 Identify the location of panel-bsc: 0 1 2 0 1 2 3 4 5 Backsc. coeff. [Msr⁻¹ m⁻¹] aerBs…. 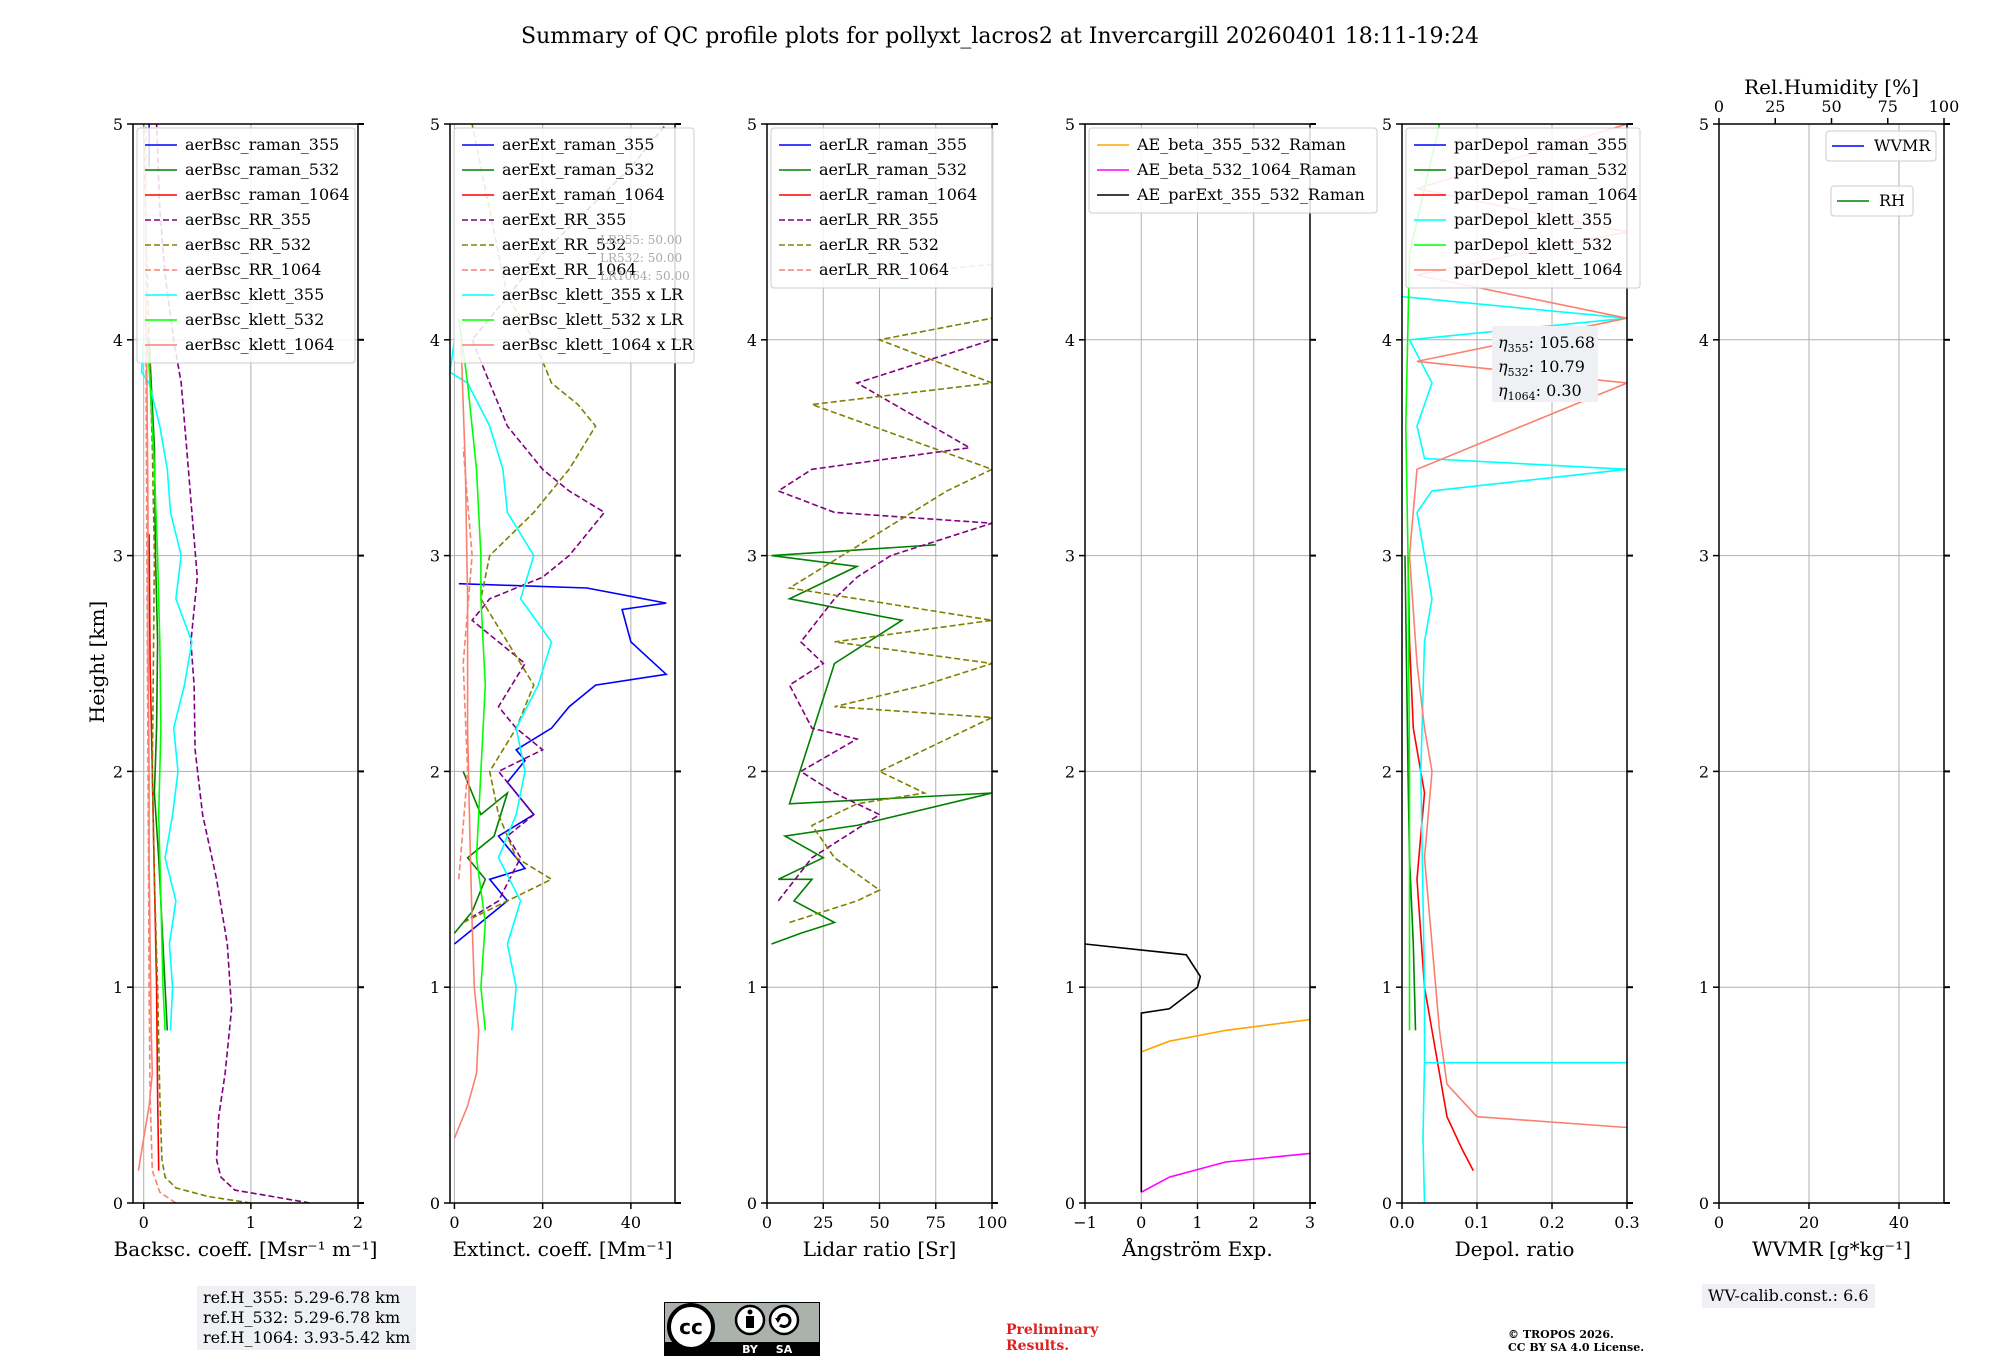
(245, 688).